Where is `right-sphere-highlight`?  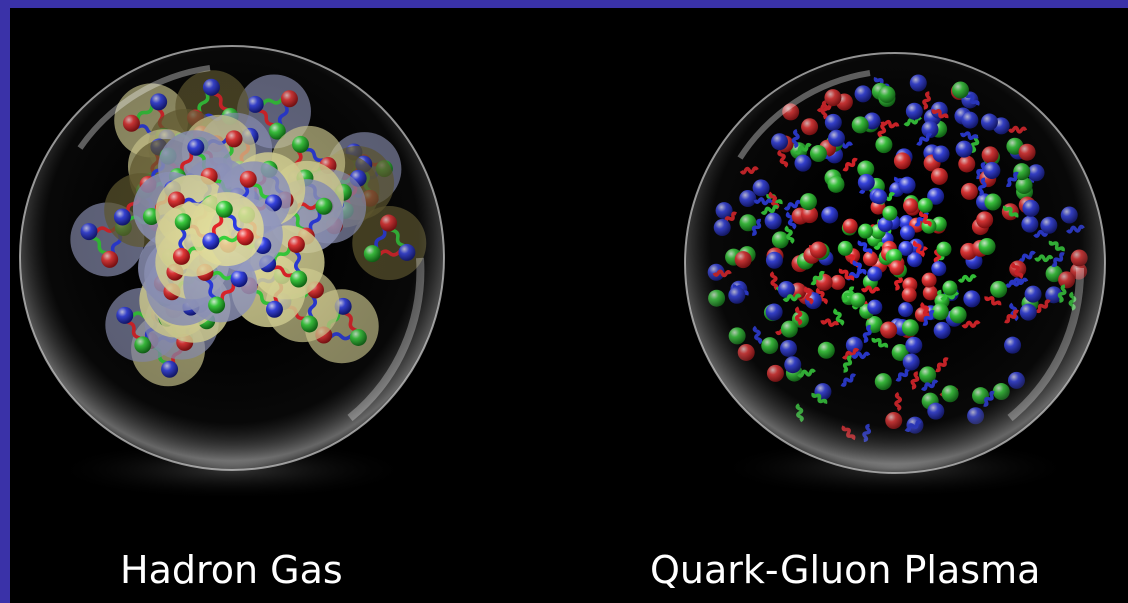 right-sphere-highlight is located at coordinates (804, 115).